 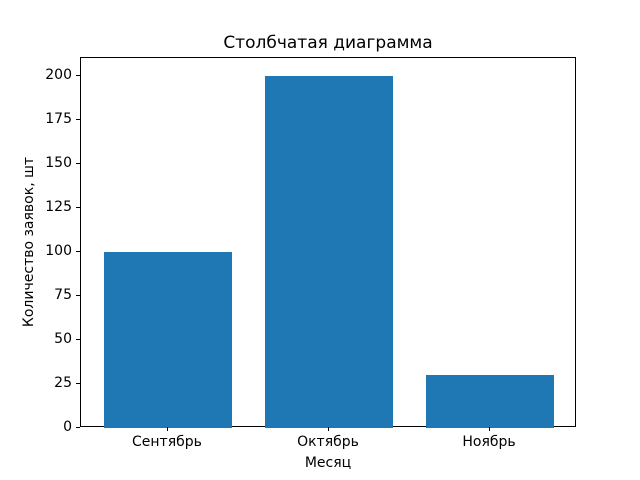 I want to click on x-axis-label: Месяц, so click(x=328, y=463).